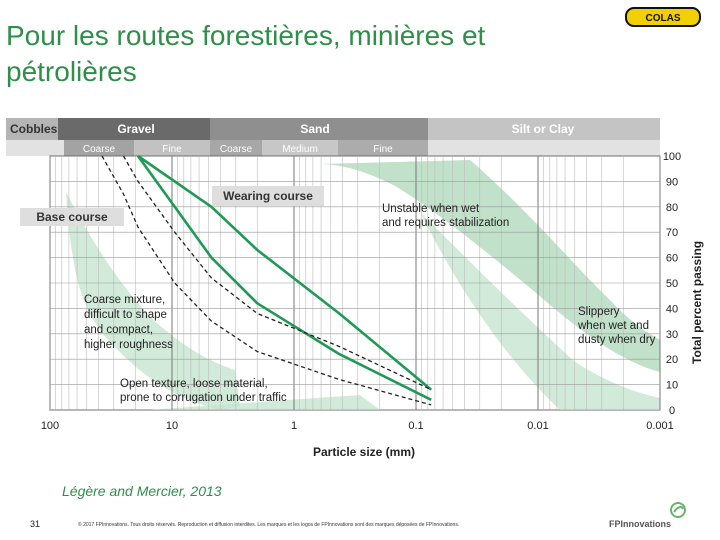  What do you see at coordinates (672, 411) in the screenshot?
I see `y-tick-label: 0` at bounding box center [672, 411].